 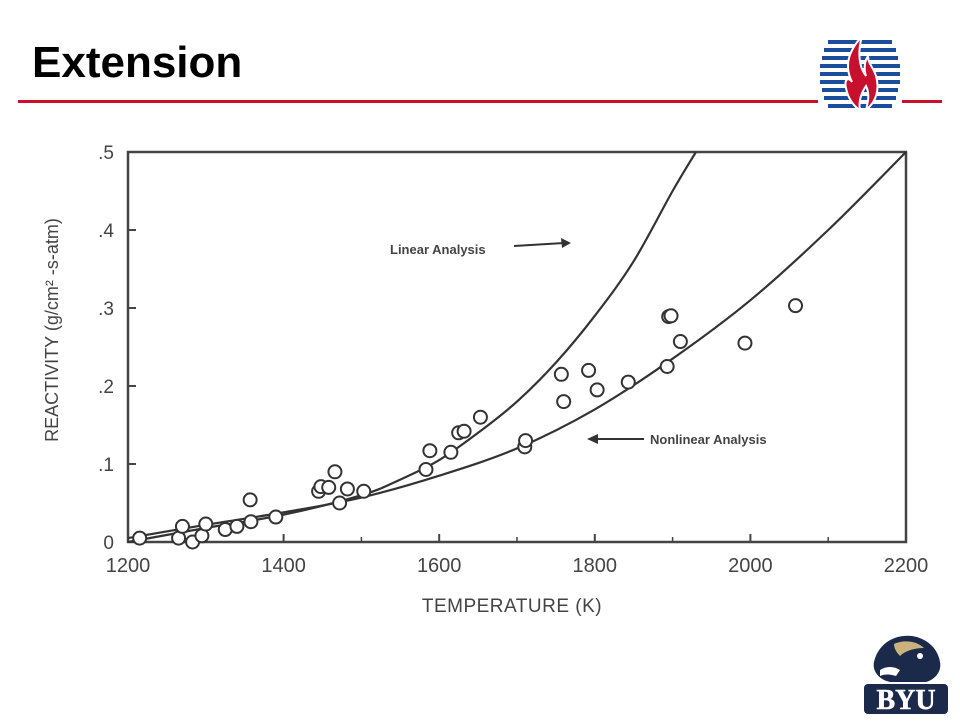 I want to click on byu-cougar-logo-icon: BYU, so click(x=906, y=672).